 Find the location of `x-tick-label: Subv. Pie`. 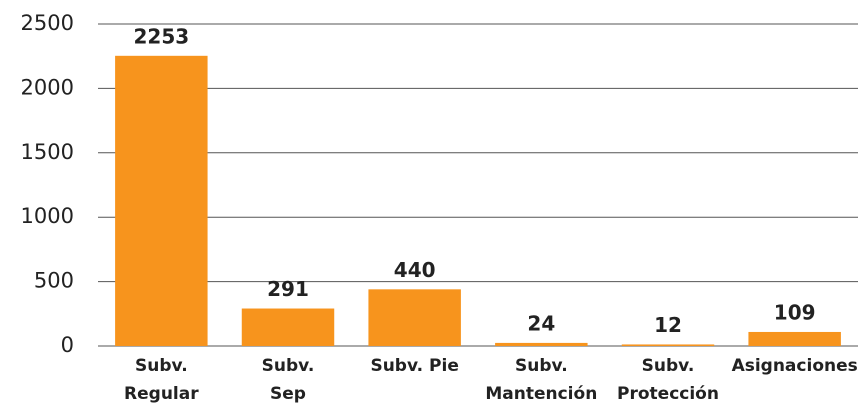

x-tick-label: Subv. Pie is located at coordinates (414, 366).